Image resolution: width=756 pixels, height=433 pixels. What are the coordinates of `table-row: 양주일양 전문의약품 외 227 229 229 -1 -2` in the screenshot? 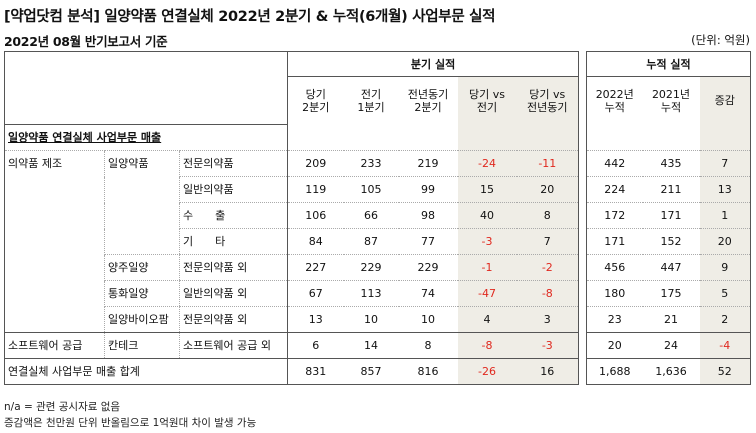 It's located at (292, 267).